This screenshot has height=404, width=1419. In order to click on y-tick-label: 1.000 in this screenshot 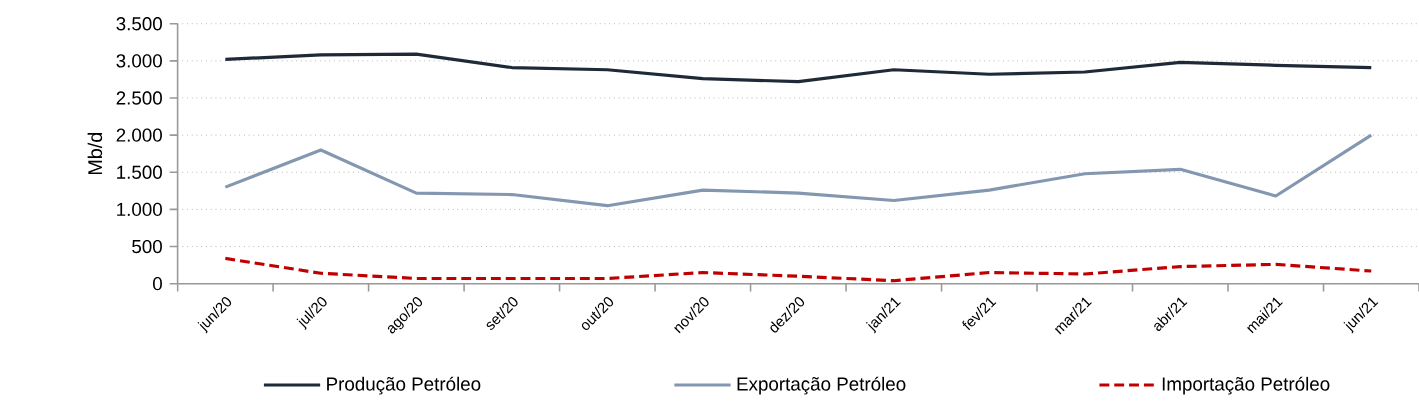, I will do `click(139, 209)`.